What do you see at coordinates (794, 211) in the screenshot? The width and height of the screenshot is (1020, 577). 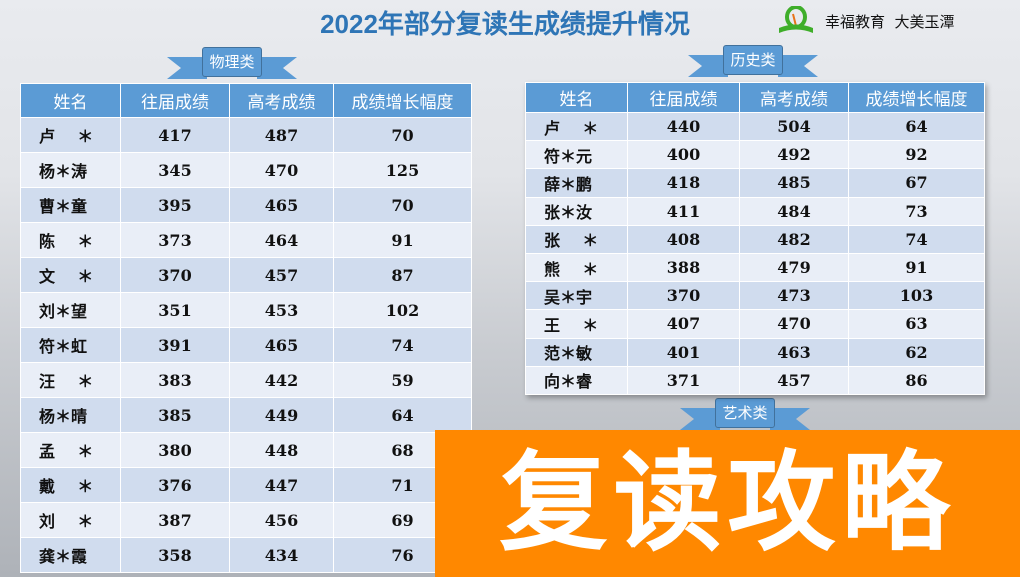 I see `cell-gaokao: 484` at bounding box center [794, 211].